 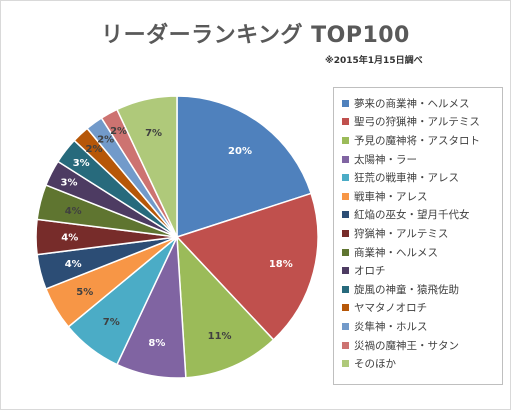 I want to click on legend-item-7: 紅焔の巫女・望月千代女, so click(x=420, y=215).